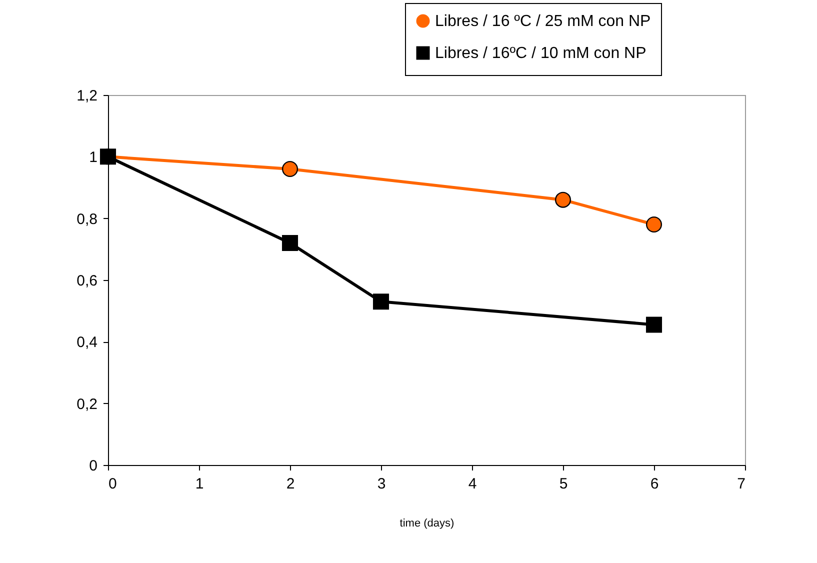 The width and height of the screenshot is (817, 563). Describe the element at coordinates (741, 484) in the screenshot. I see `x-tick-label: 7` at that location.